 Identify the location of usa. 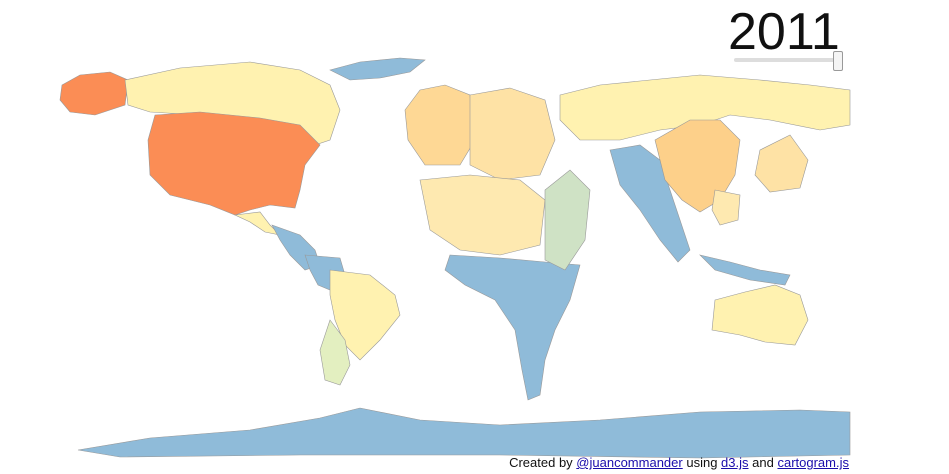
(234, 163).